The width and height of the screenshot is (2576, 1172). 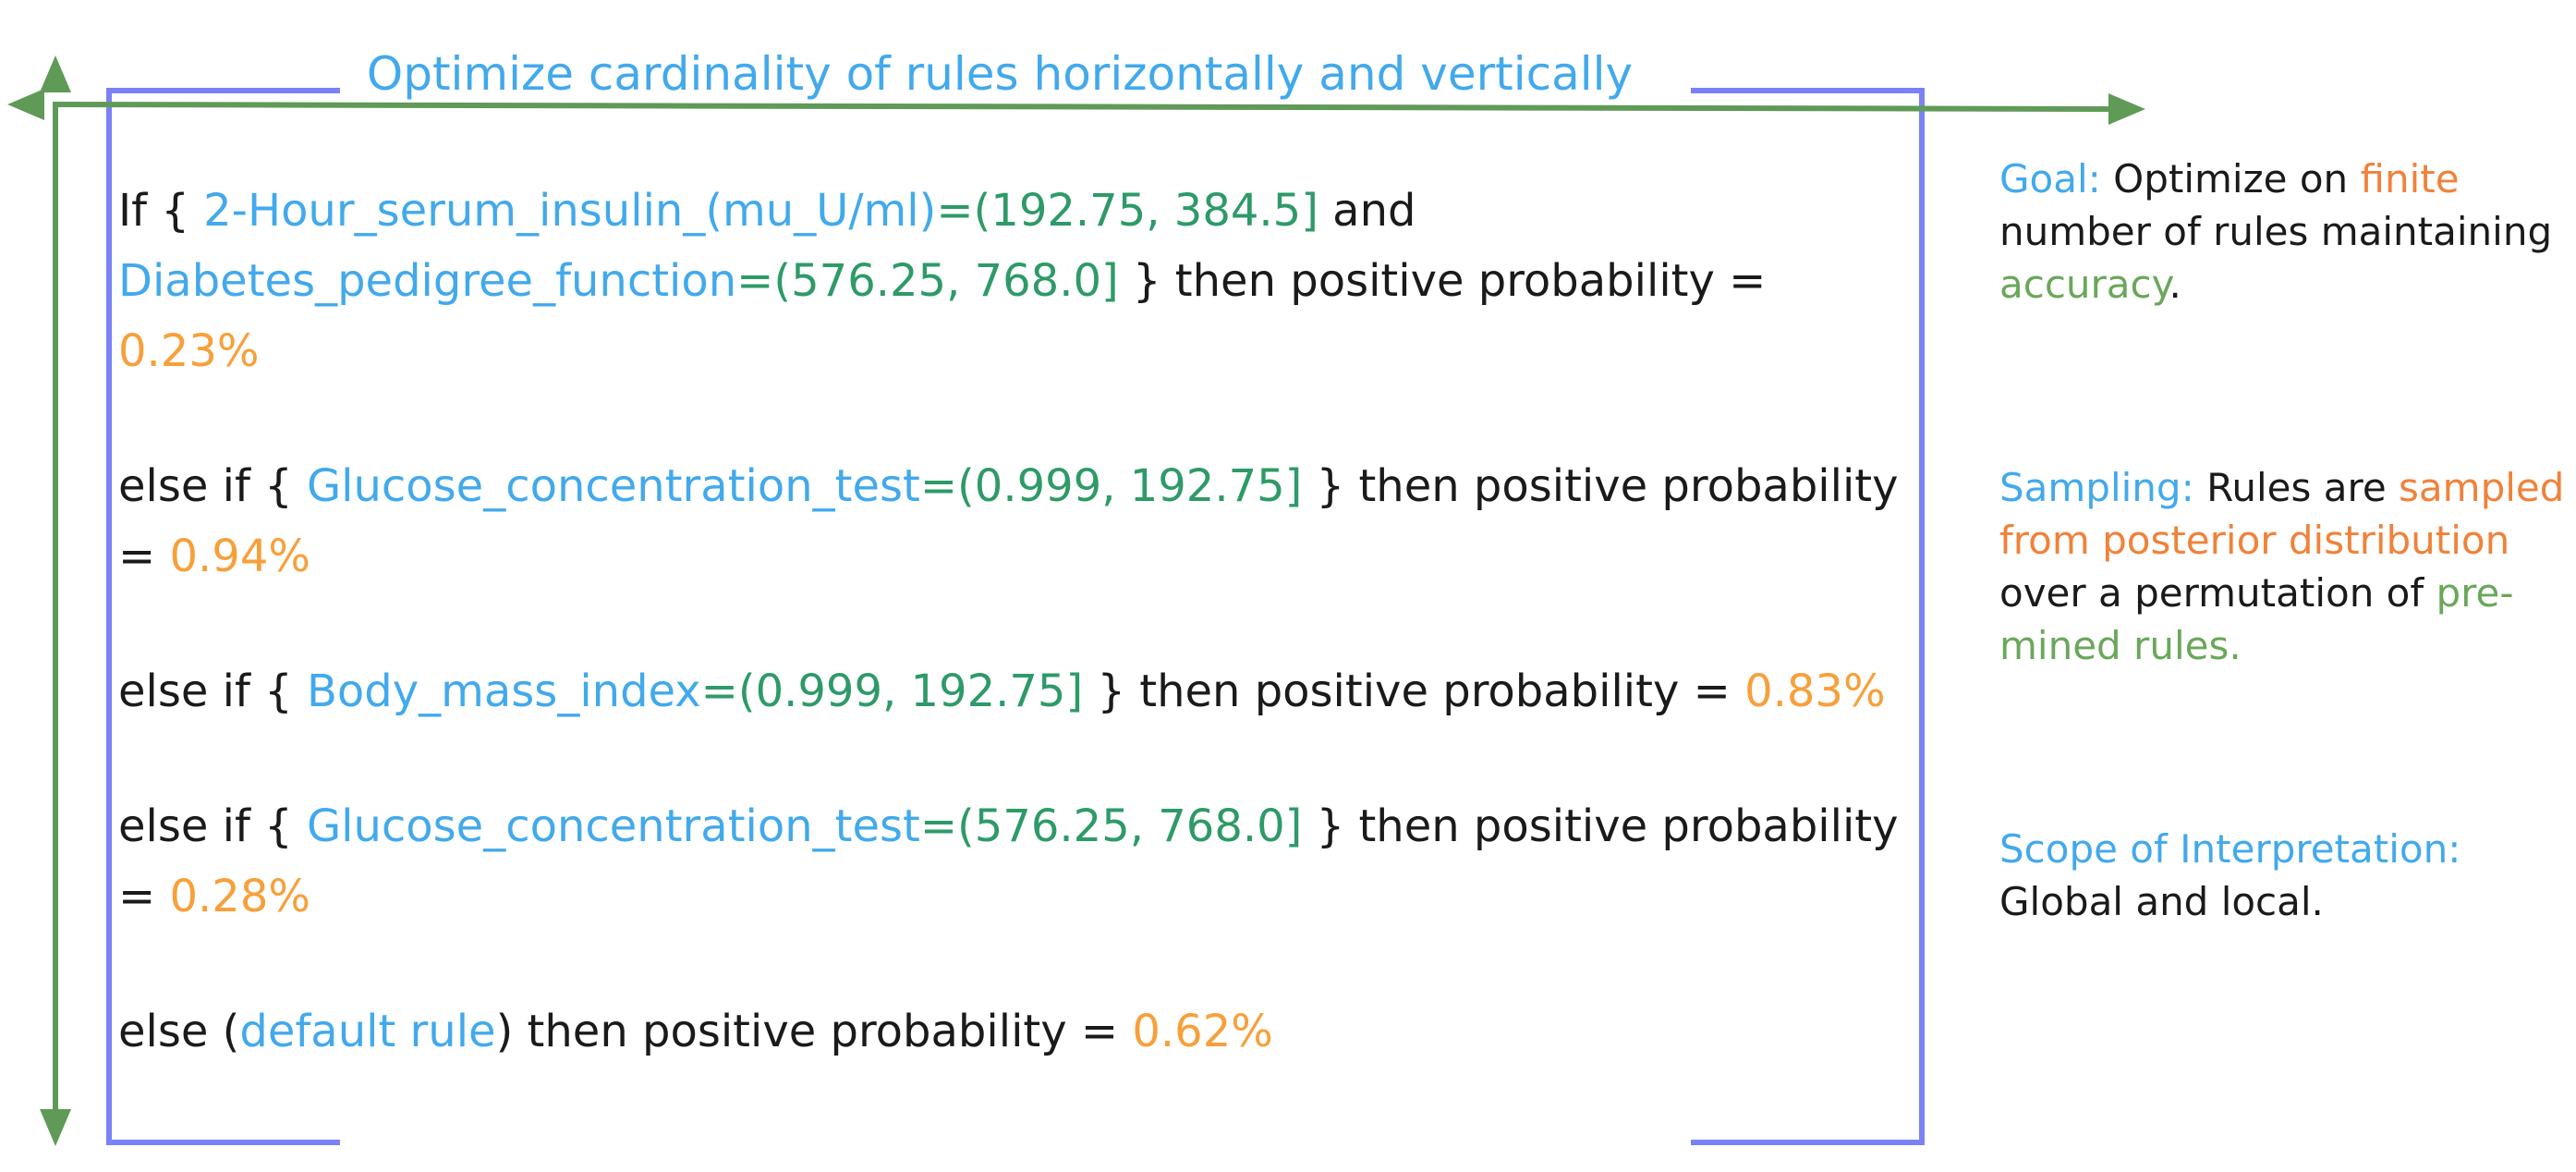 I want to click on rule-5-probability: 0.62%, so click(x=1202, y=1031).